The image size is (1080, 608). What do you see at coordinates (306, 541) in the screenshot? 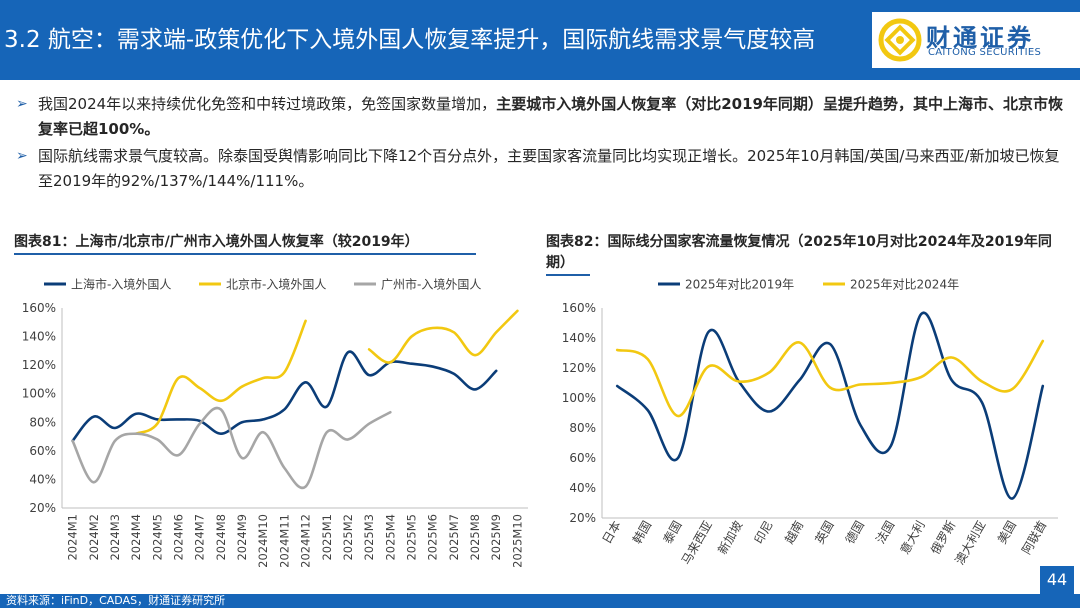
I see `x-tick-label-1-11: 2024M12` at bounding box center [306, 541].